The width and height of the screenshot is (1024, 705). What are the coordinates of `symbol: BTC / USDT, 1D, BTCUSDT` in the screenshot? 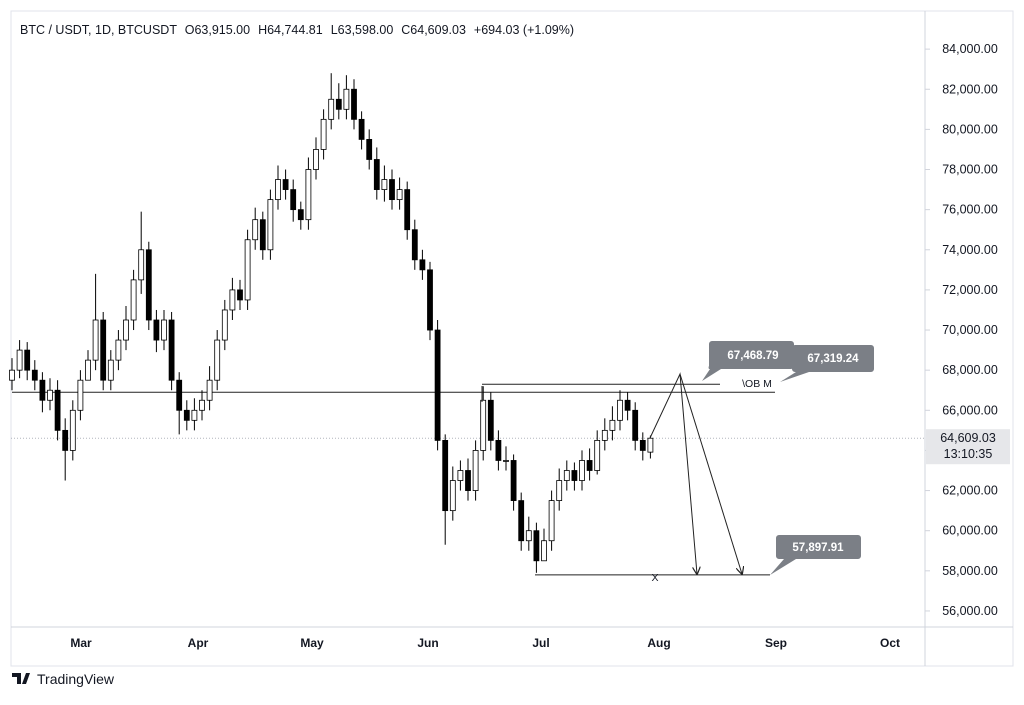 It's located at (98, 30).